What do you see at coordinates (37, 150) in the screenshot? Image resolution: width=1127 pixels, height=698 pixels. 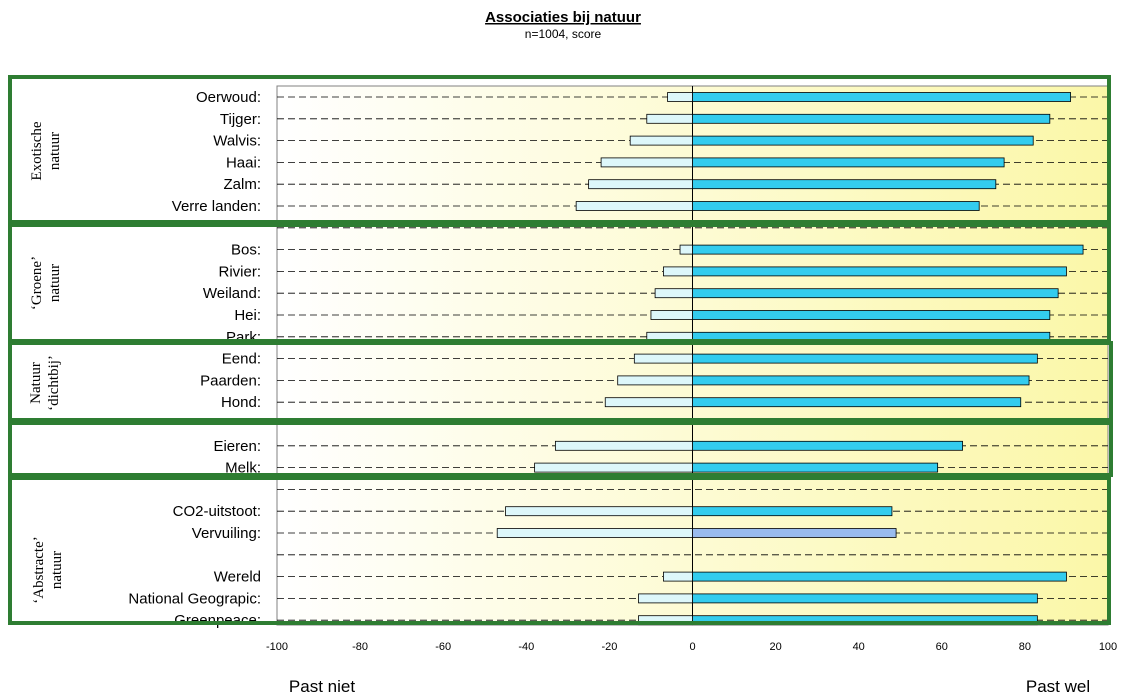 I see `group-label-line: Exotische` at bounding box center [37, 150].